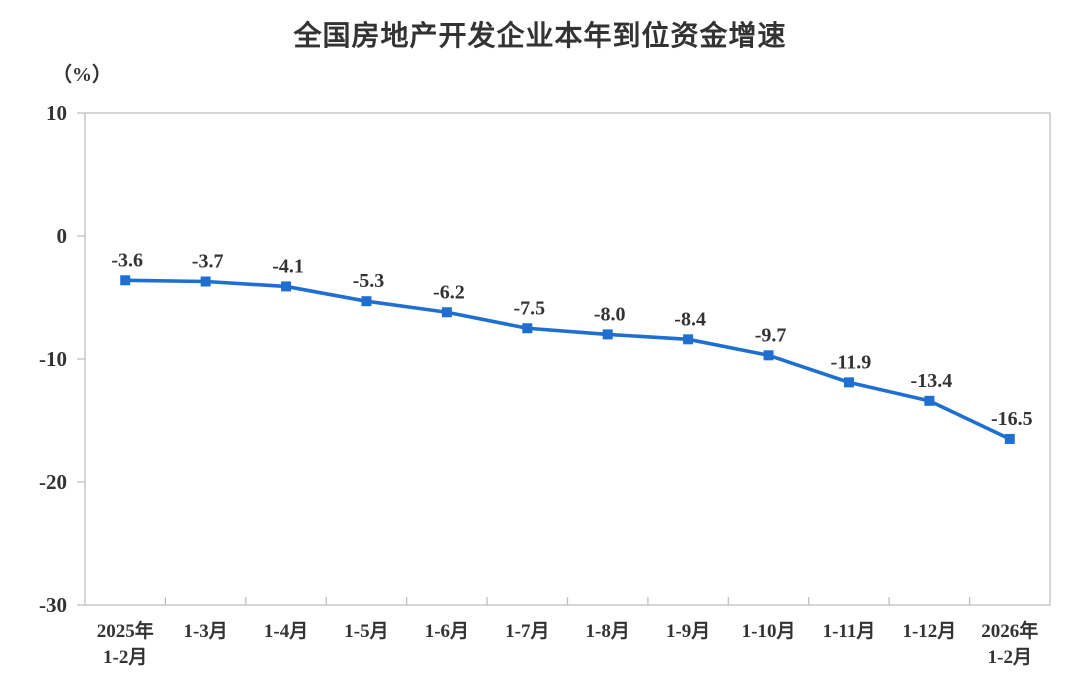 Image resolution: width=1080 pixels, height=700 pixels. I want to click on x-axis-category-label: 1-12月, so click(929, 631).